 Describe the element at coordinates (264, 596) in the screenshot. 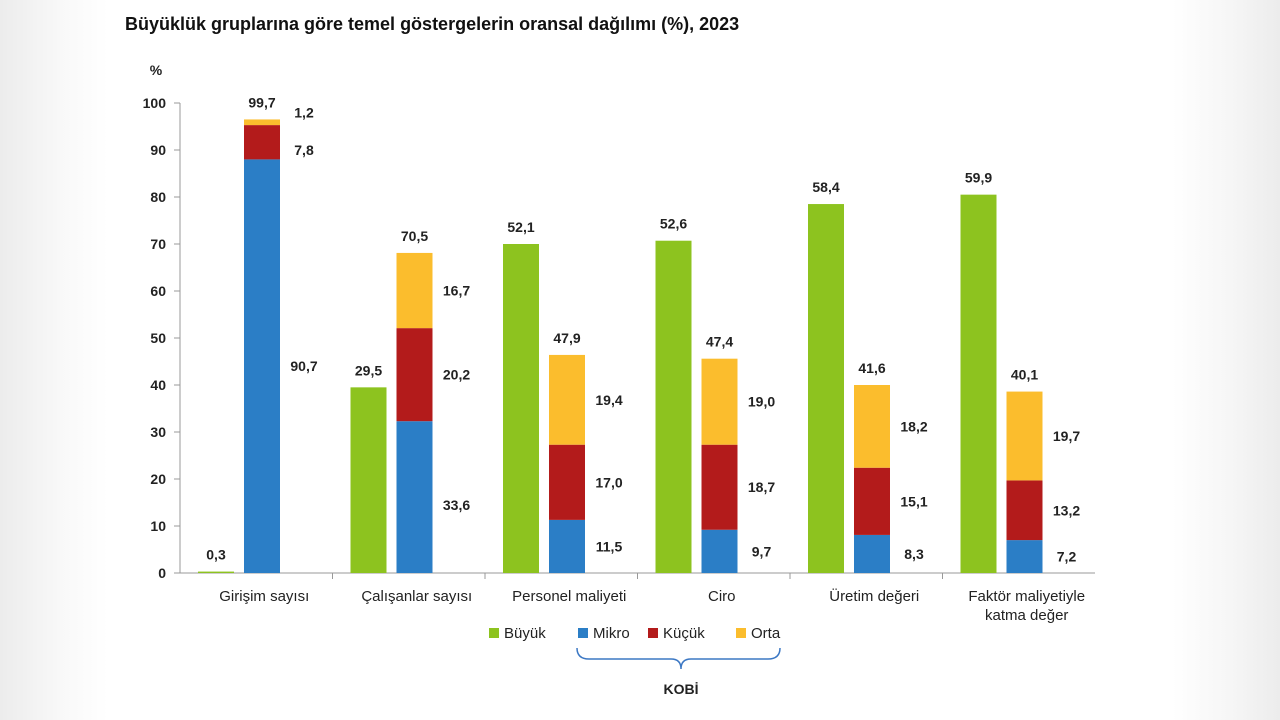

I see `x-category-label: Girişim sayısı` at that location.